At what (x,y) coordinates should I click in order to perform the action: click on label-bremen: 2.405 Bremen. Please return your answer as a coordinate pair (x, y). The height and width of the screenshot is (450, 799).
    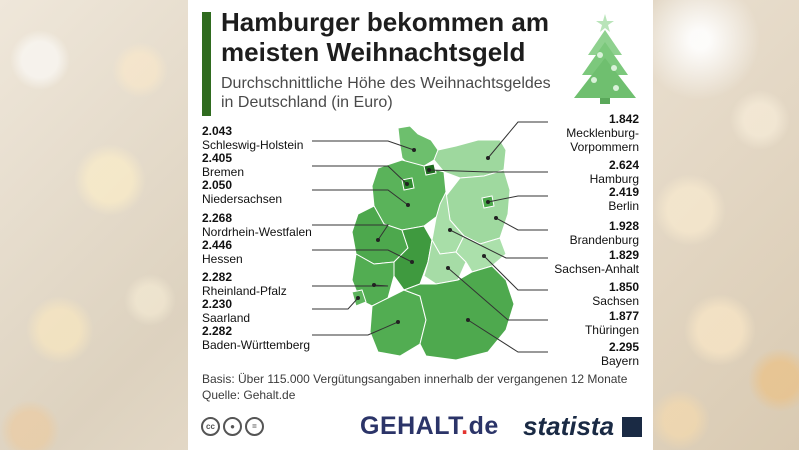
    Looking at the image, I should click on (223, 165).